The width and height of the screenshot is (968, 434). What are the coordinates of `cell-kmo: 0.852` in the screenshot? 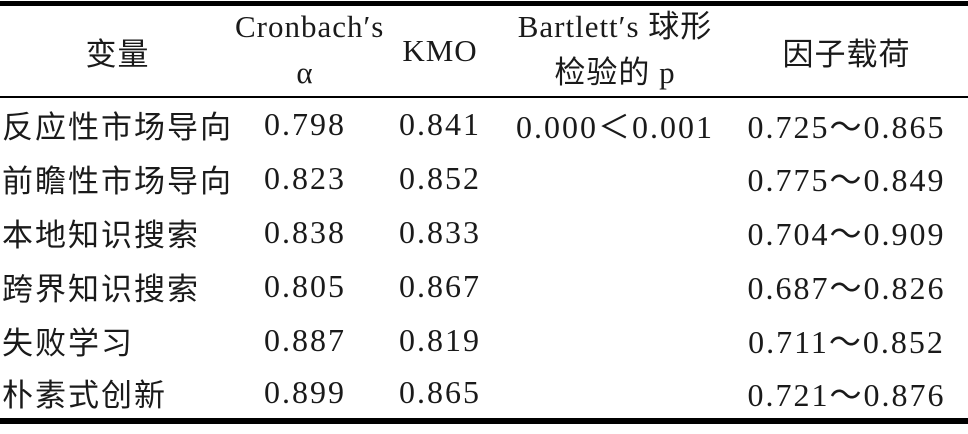 It's located at (440, 177).